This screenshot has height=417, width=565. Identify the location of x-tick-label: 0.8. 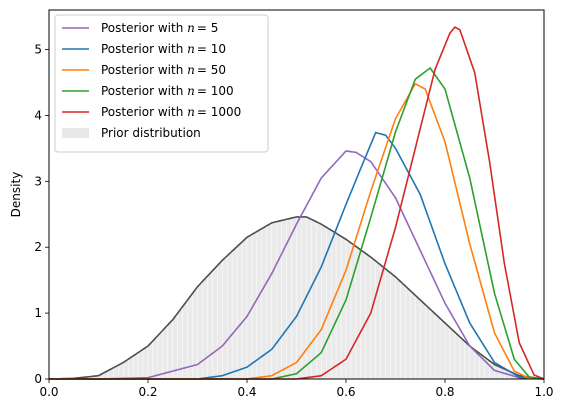
(444, 392).